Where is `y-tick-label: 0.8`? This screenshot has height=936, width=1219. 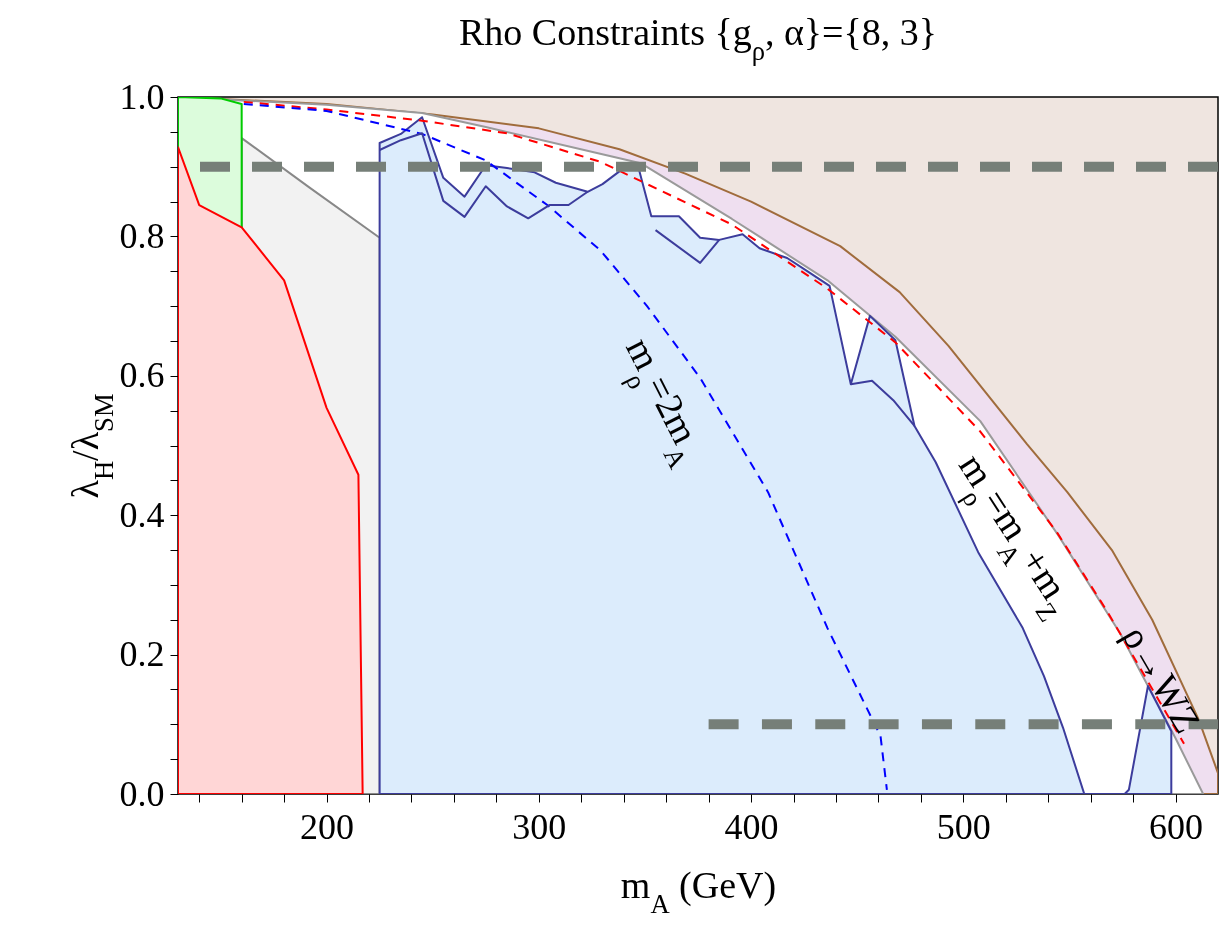
y-tick-label: 0.8 is located at coordinates (142, 235).